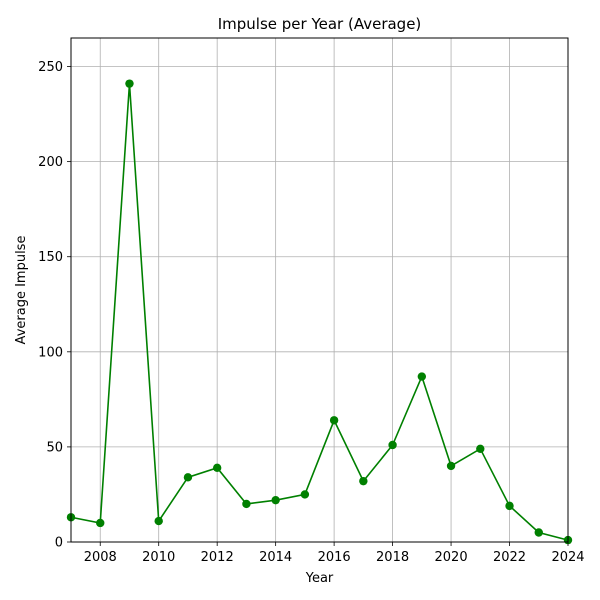 This screenshot has height=600, width=600. I want to click on x-tick-label: 2024, so click(567, 557).